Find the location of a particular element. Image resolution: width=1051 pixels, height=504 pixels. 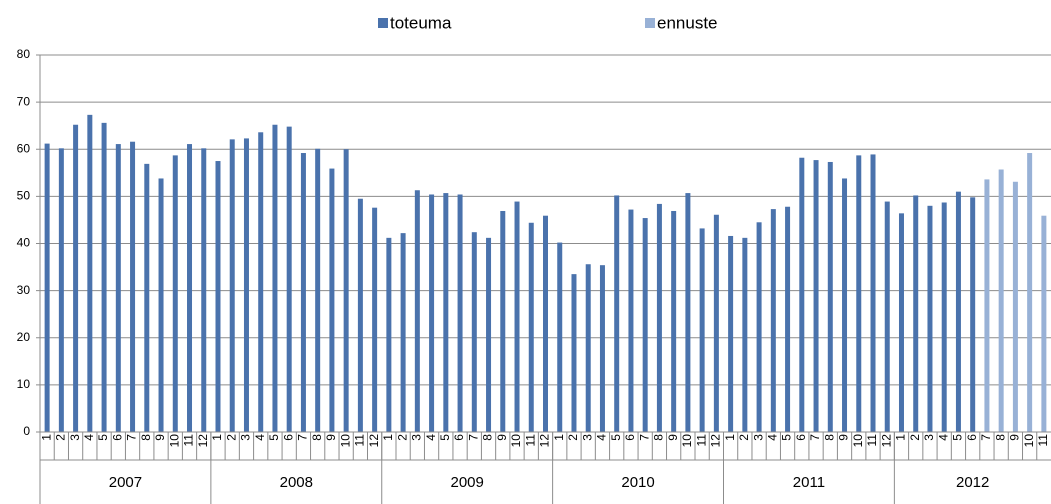

y-tick-label: 60 is located at coordinates (24, 148).